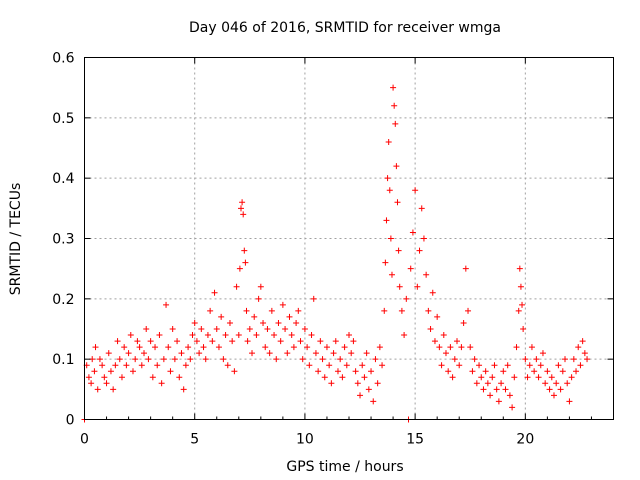 The image size is (640, 480). I want to click on x-tick-label: 5, so click(194, 440).